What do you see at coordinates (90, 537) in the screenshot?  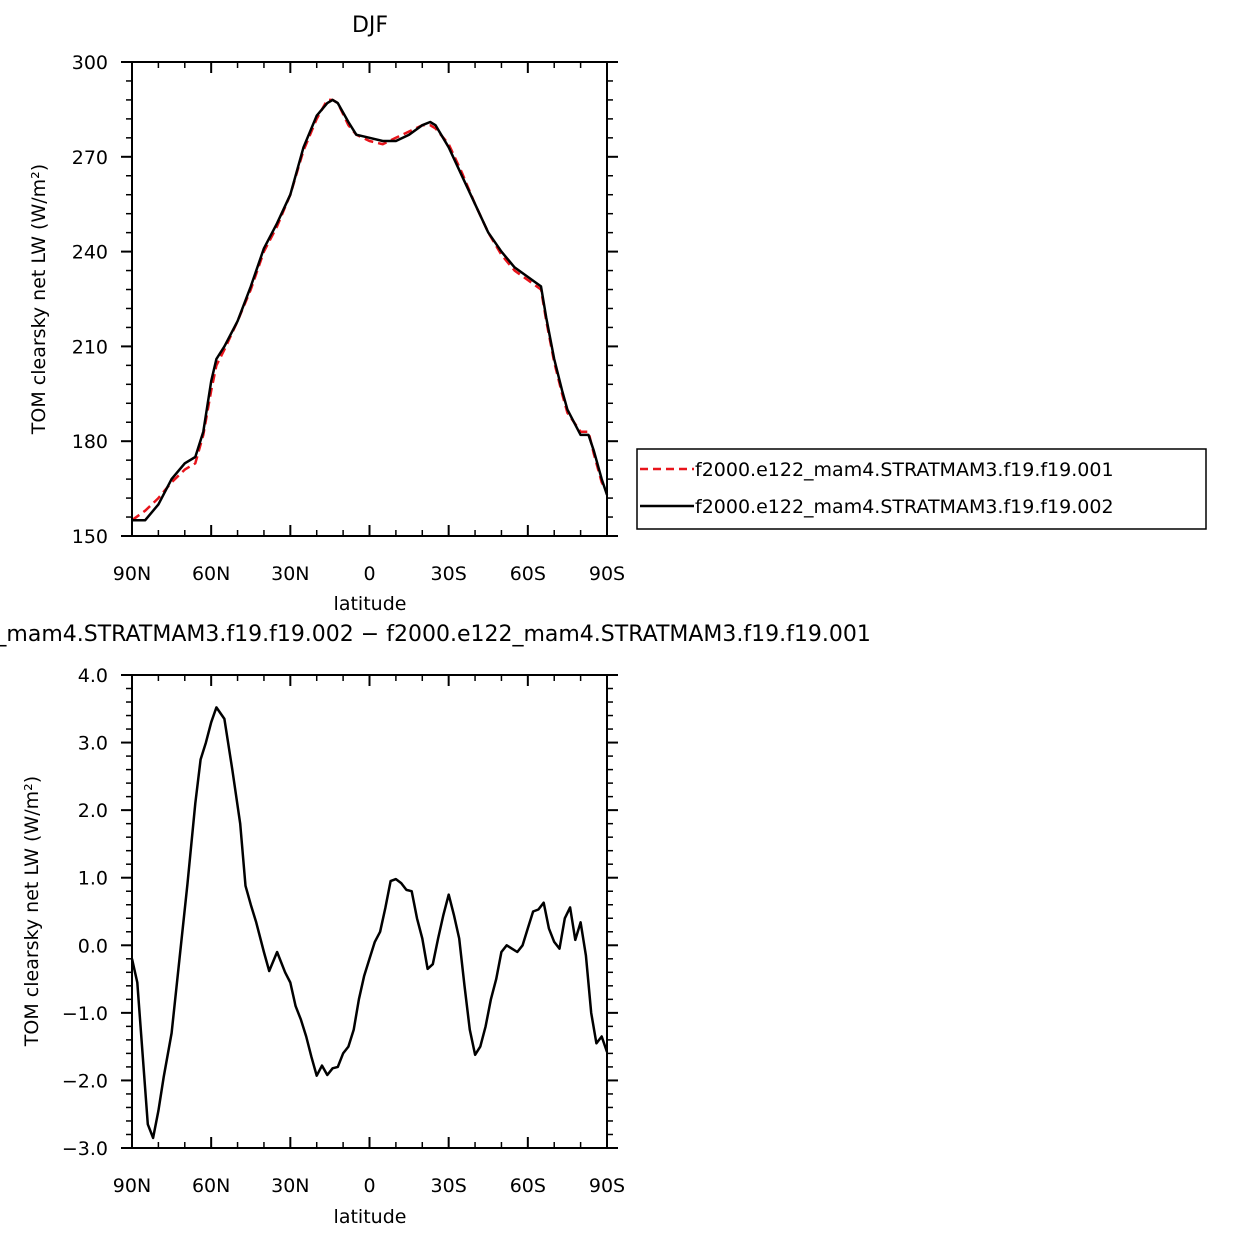 I see `y-tick-label: 150` at bounding box center [90, 537].